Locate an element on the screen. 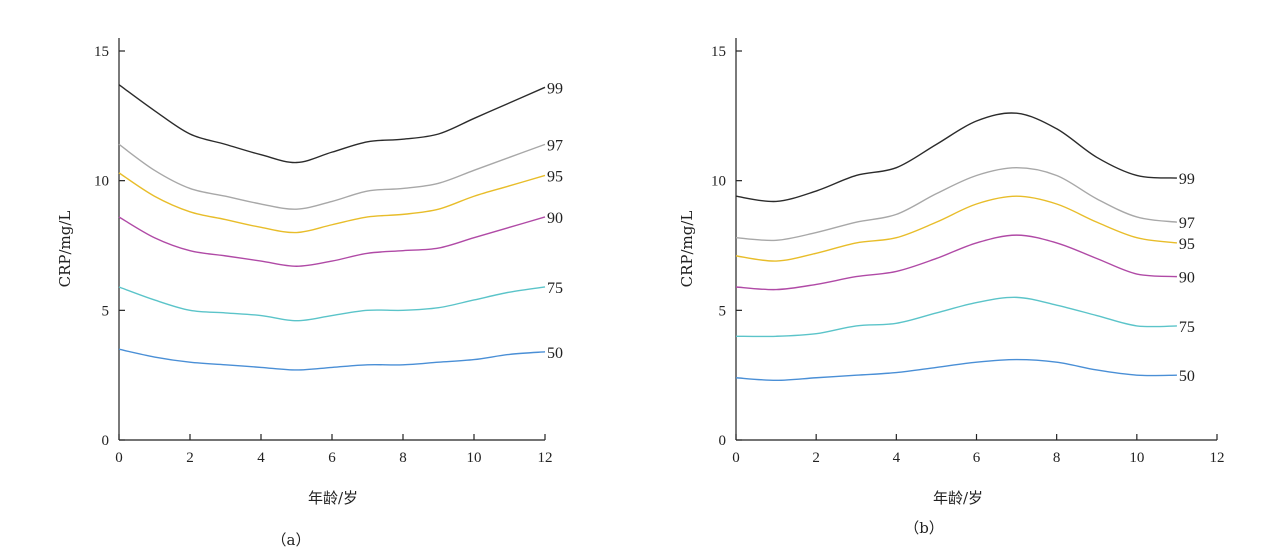 The image size is (1269, 559). panel-b-y-tick-label: 15 is located at coordinates (718, 52).